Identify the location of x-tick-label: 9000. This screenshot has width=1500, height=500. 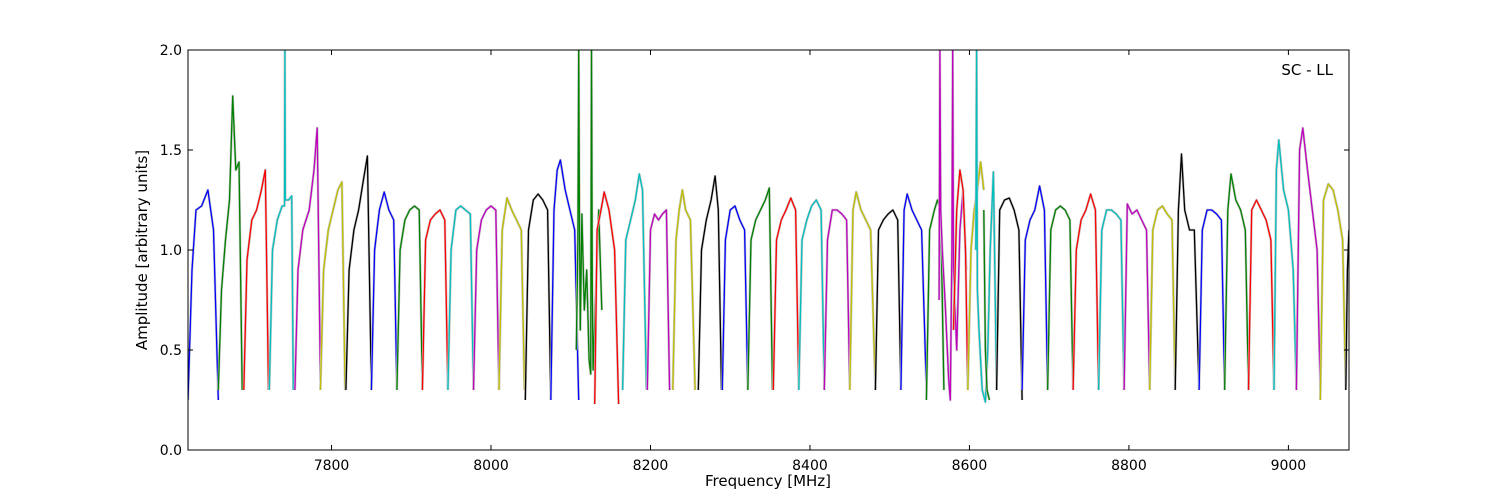
(1289, 466).